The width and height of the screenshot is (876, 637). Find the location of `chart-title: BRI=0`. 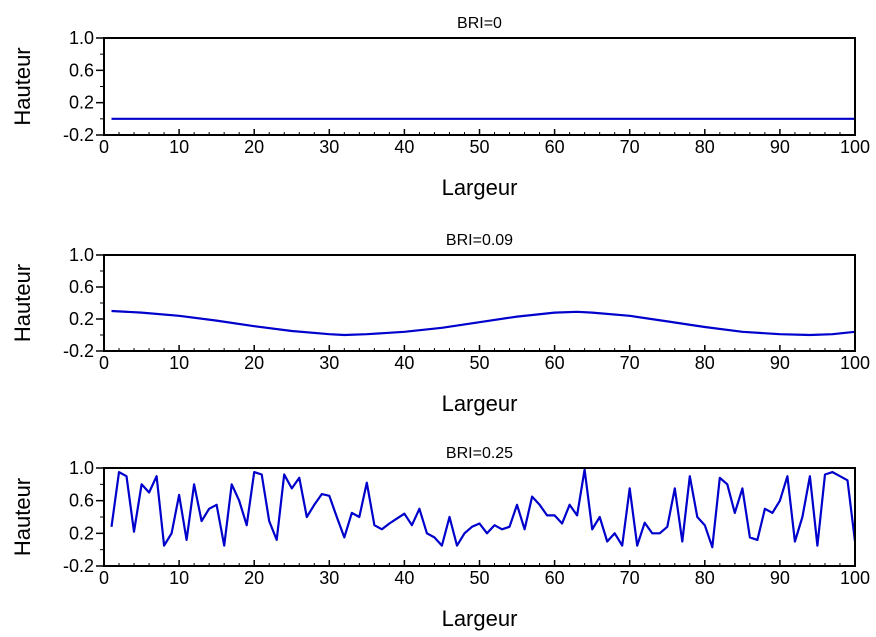

chart-title: BRI=0 is located at coordinates (479, 23).